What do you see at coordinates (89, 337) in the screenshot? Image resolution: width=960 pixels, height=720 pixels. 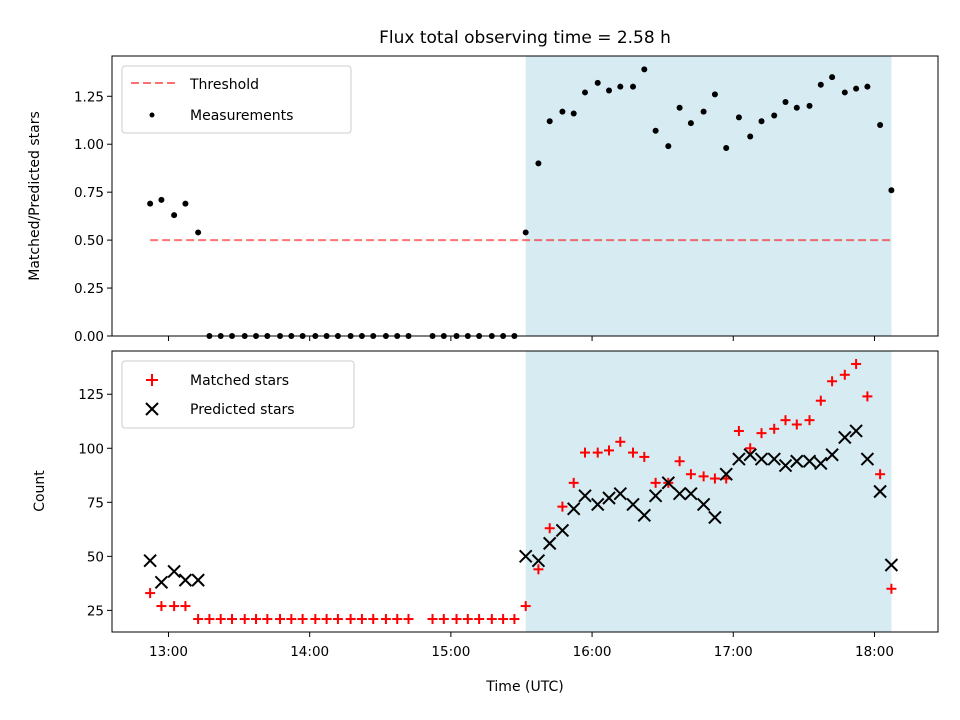 I see `ratio-y-tick-label: 0.00` at bounding box center [89, 337].